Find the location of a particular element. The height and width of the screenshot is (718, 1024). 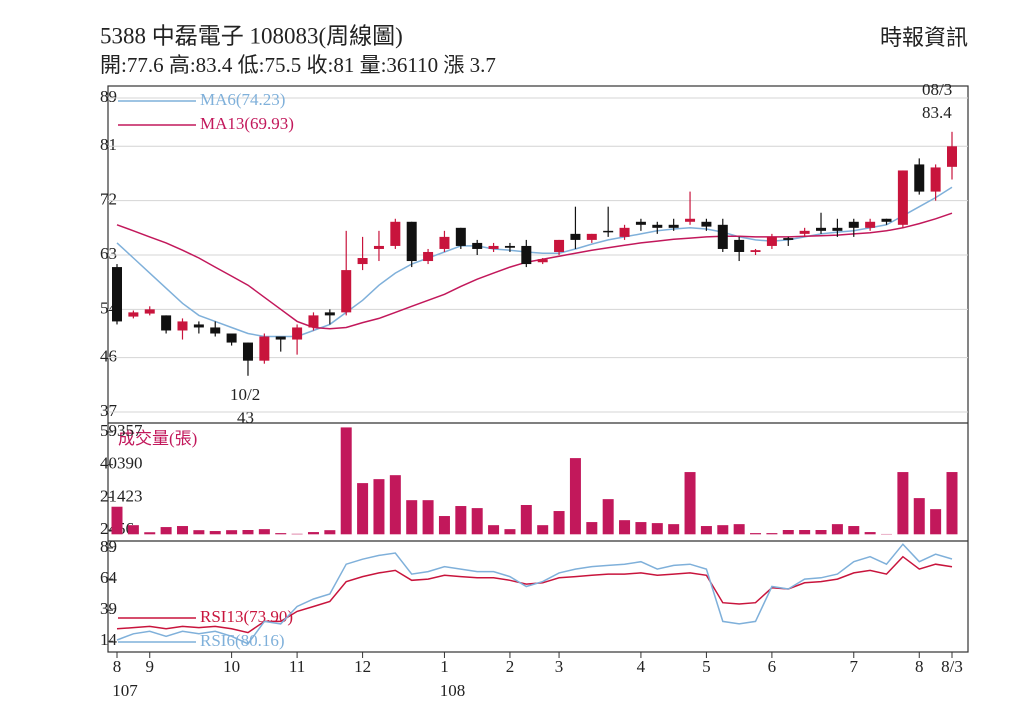

x-tick-label: 7 is located at coordinates (854, 666).